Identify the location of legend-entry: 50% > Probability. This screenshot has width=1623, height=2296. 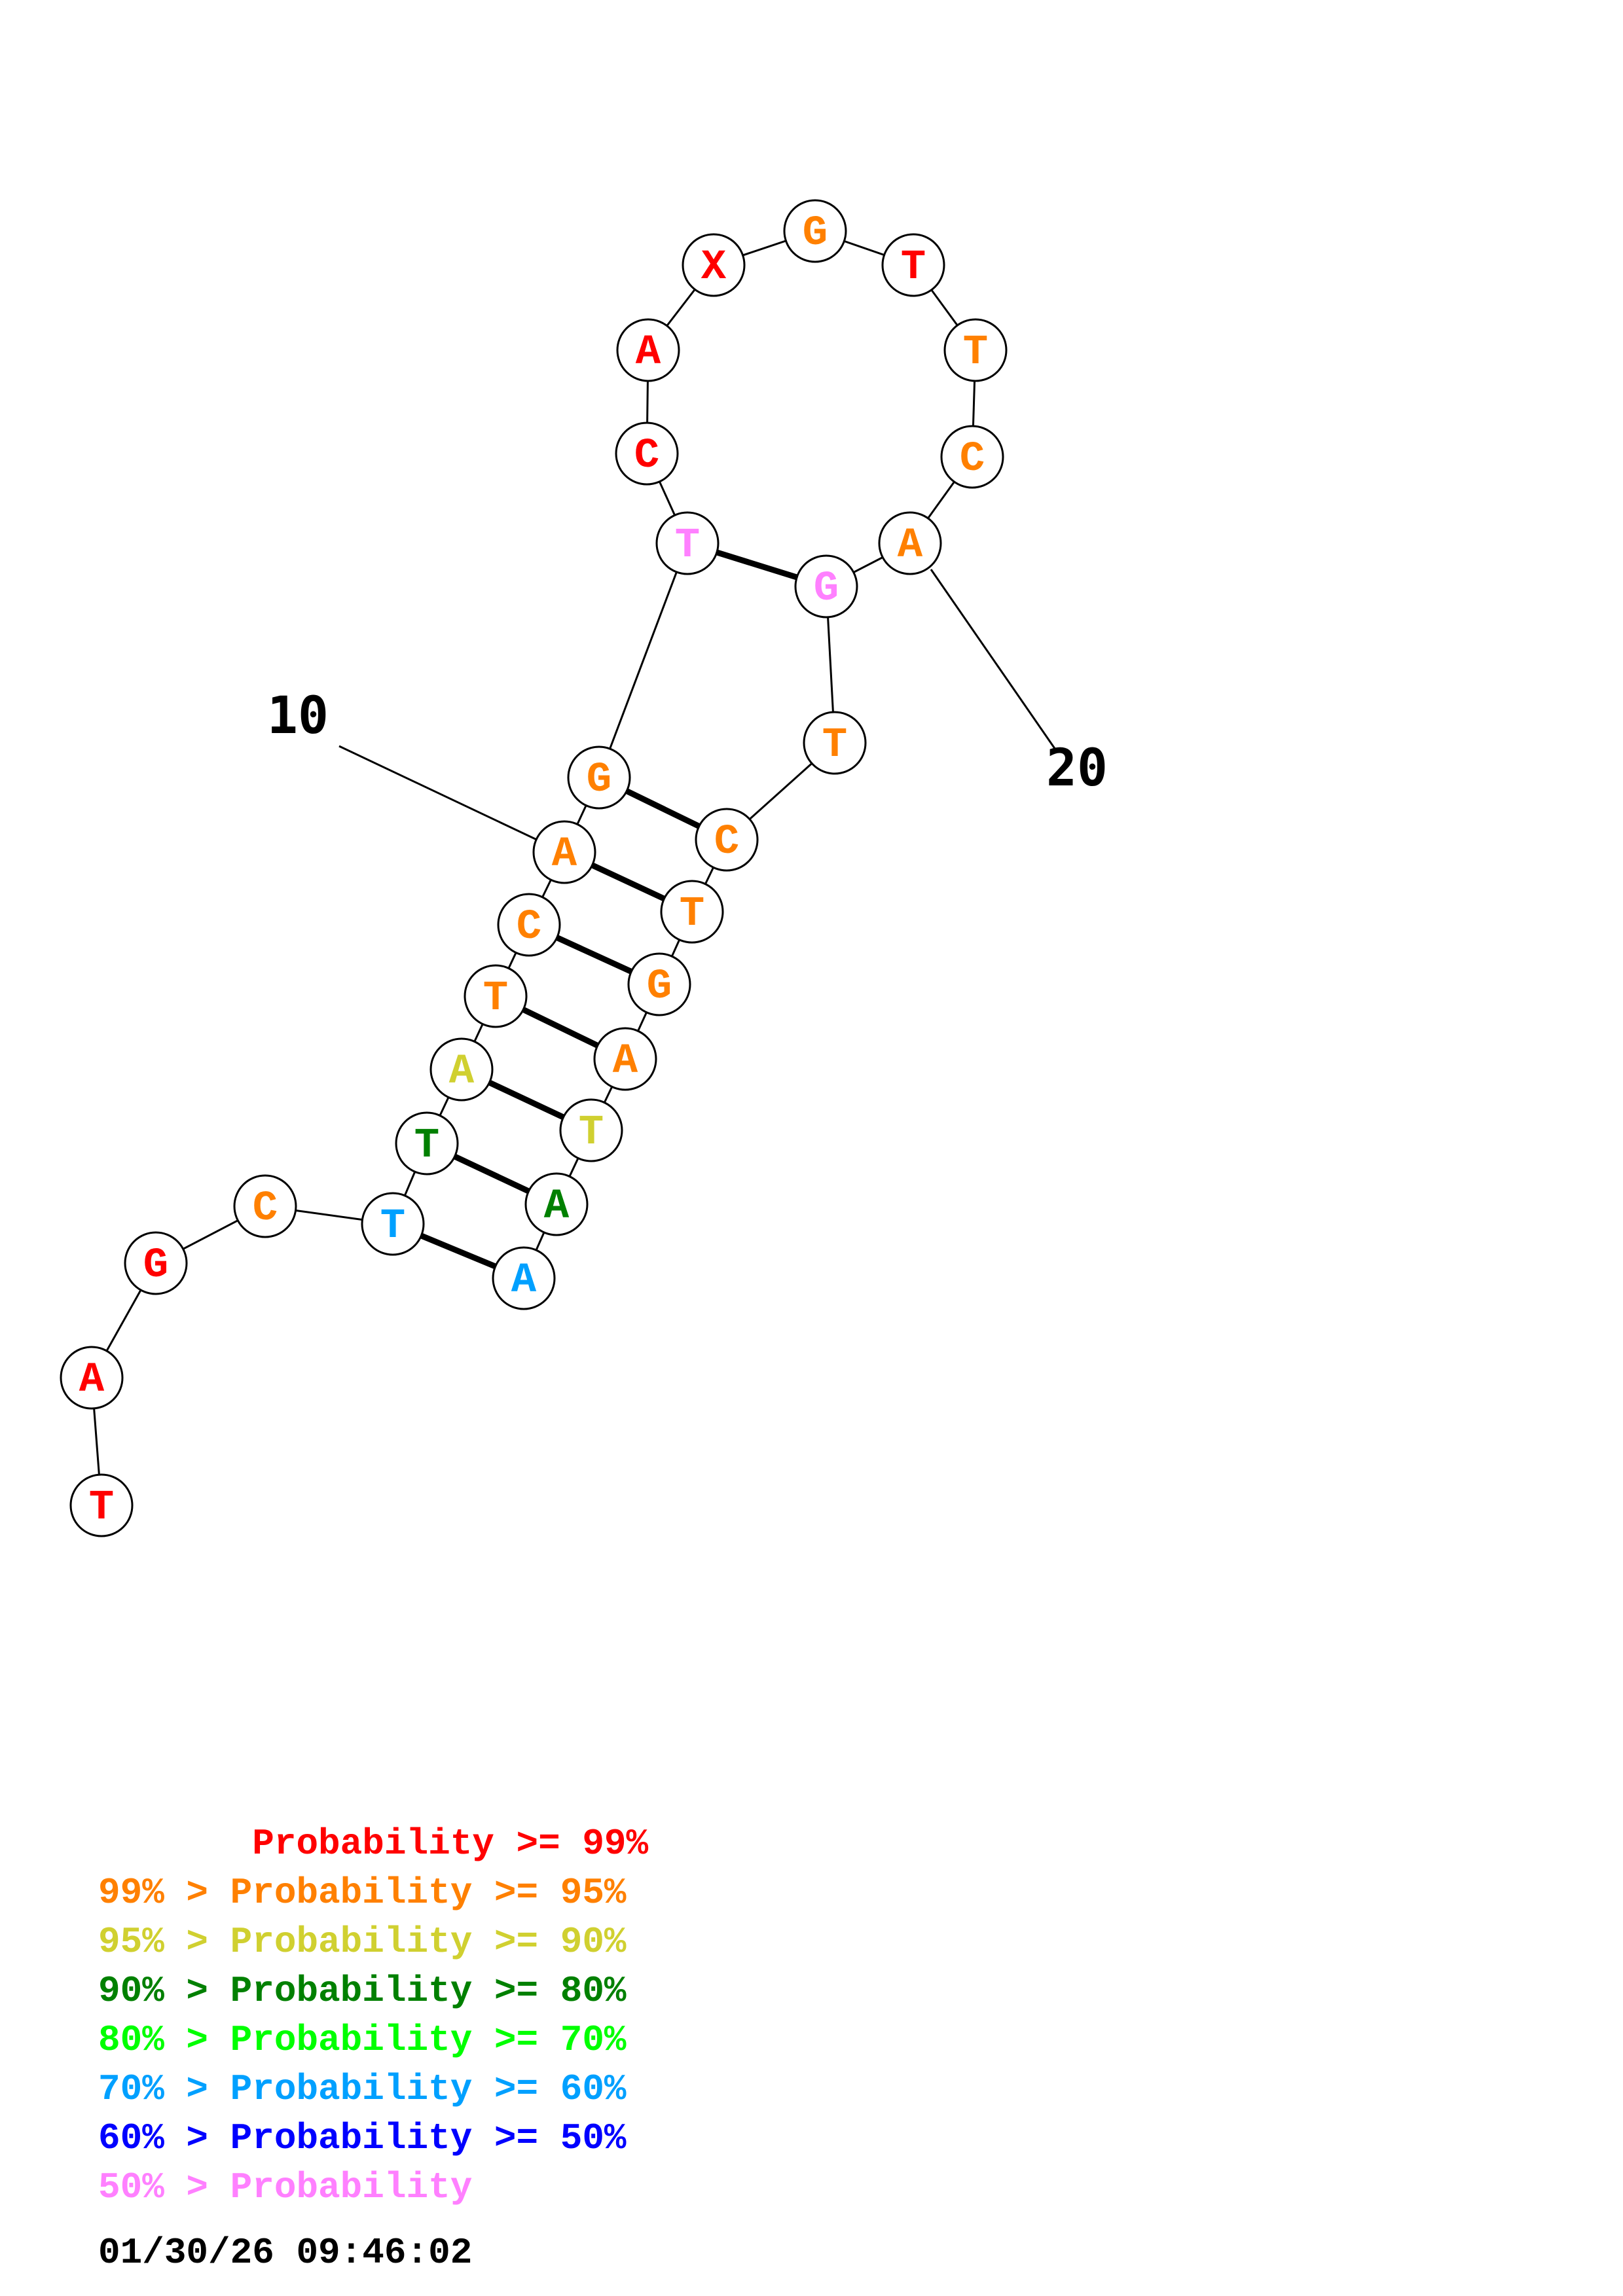
(285, 2187).